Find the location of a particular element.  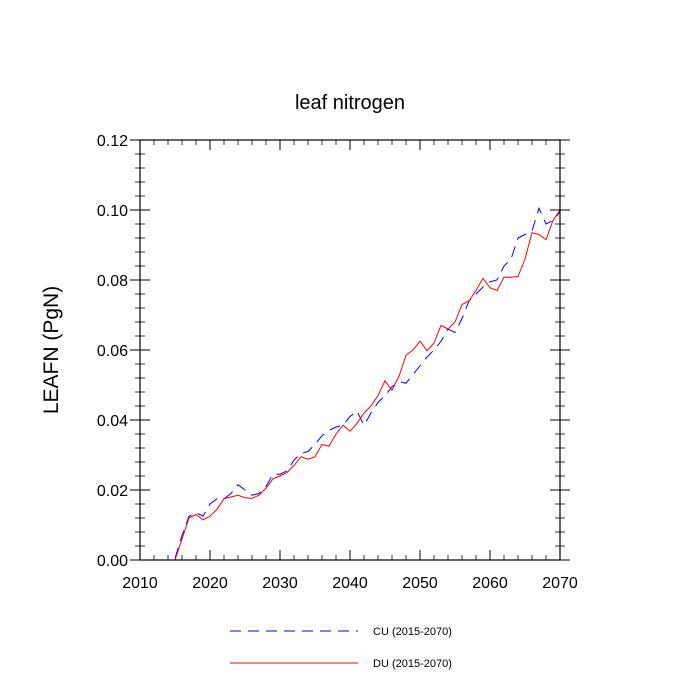

x-tick-label: 2040 is located at coordinates (350, 583).